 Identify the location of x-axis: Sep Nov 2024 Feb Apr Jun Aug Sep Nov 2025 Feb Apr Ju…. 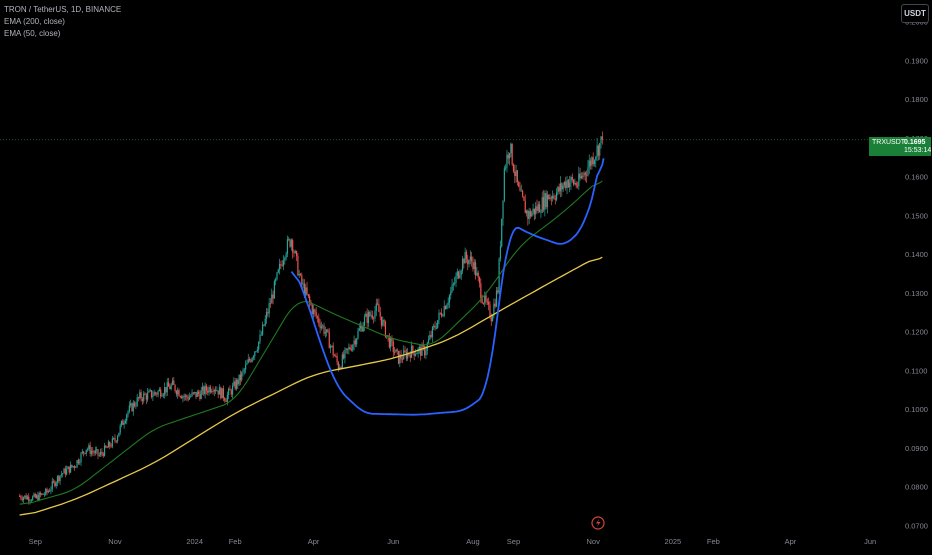
(453, 541).